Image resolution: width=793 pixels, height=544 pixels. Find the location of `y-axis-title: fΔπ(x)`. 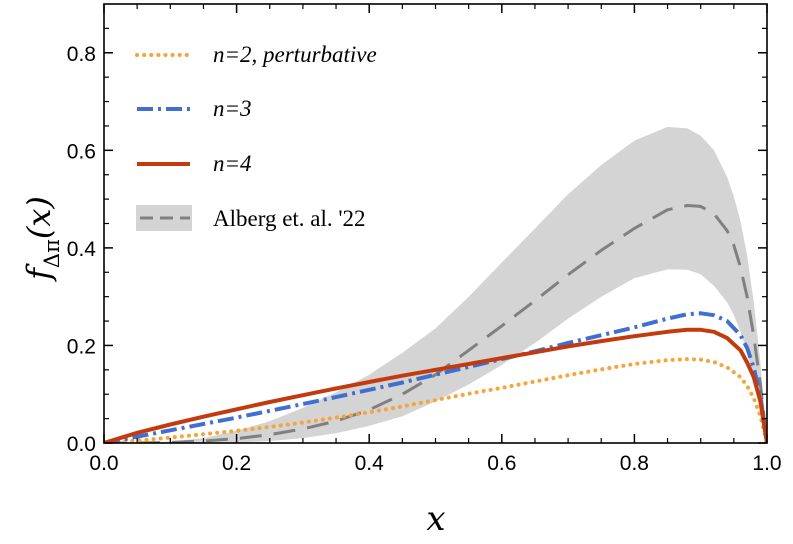

y-axis-title: fΔπ(x) is located at coordinates (42, 239).